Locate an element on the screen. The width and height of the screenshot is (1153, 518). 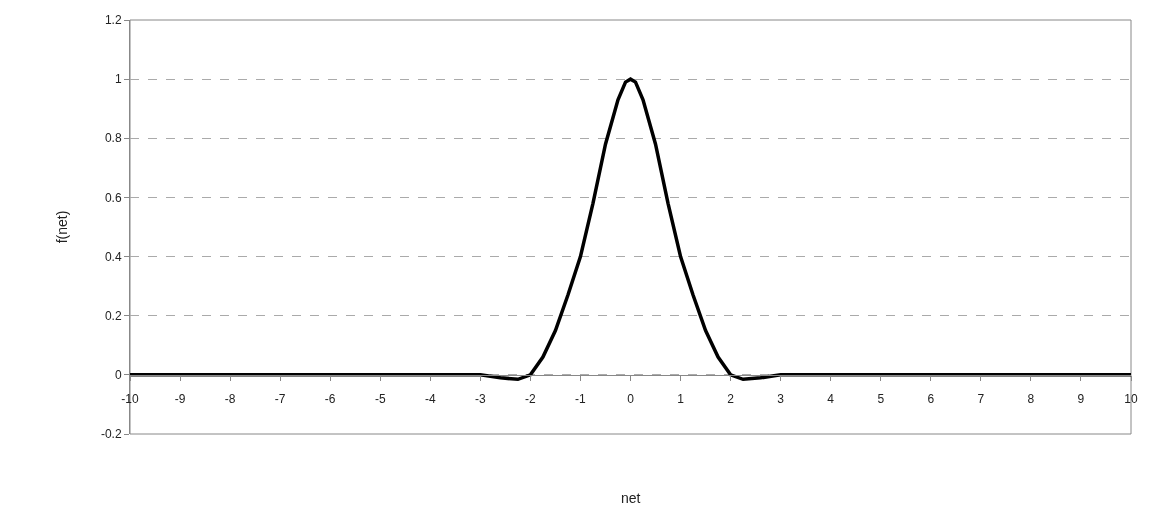
y-tick-label: -0.2 is located at coordinates (111, 434).